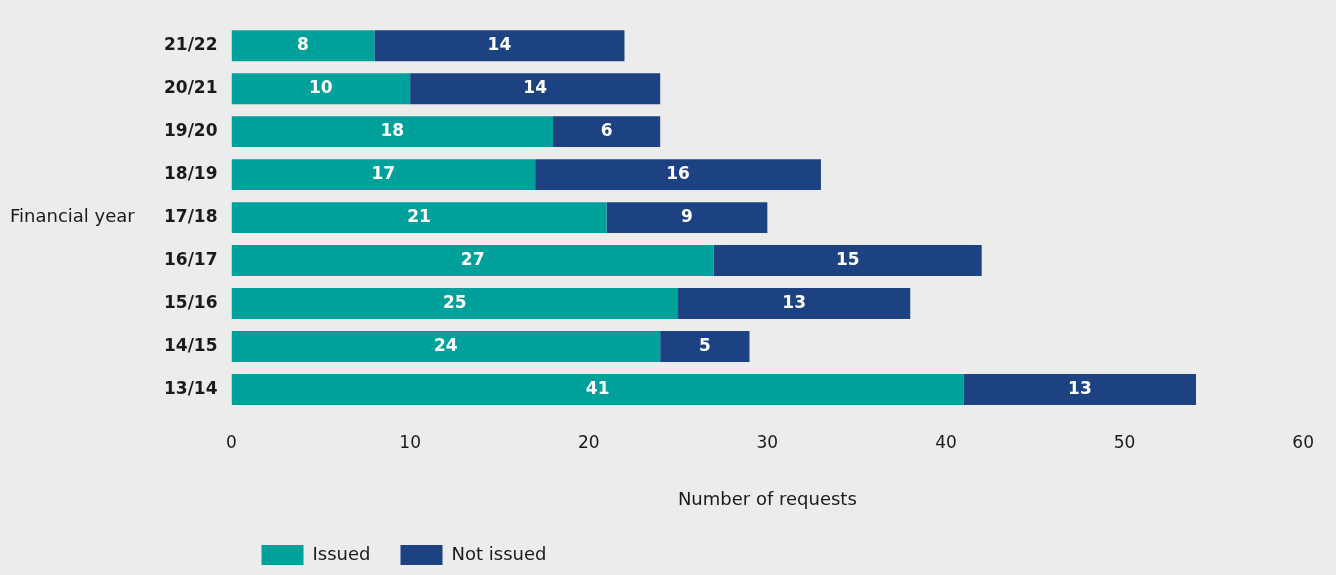 Image resolution: width=1336 pixels, height=575 pixels. I want to click on data-label: 25, so click(454, 301).